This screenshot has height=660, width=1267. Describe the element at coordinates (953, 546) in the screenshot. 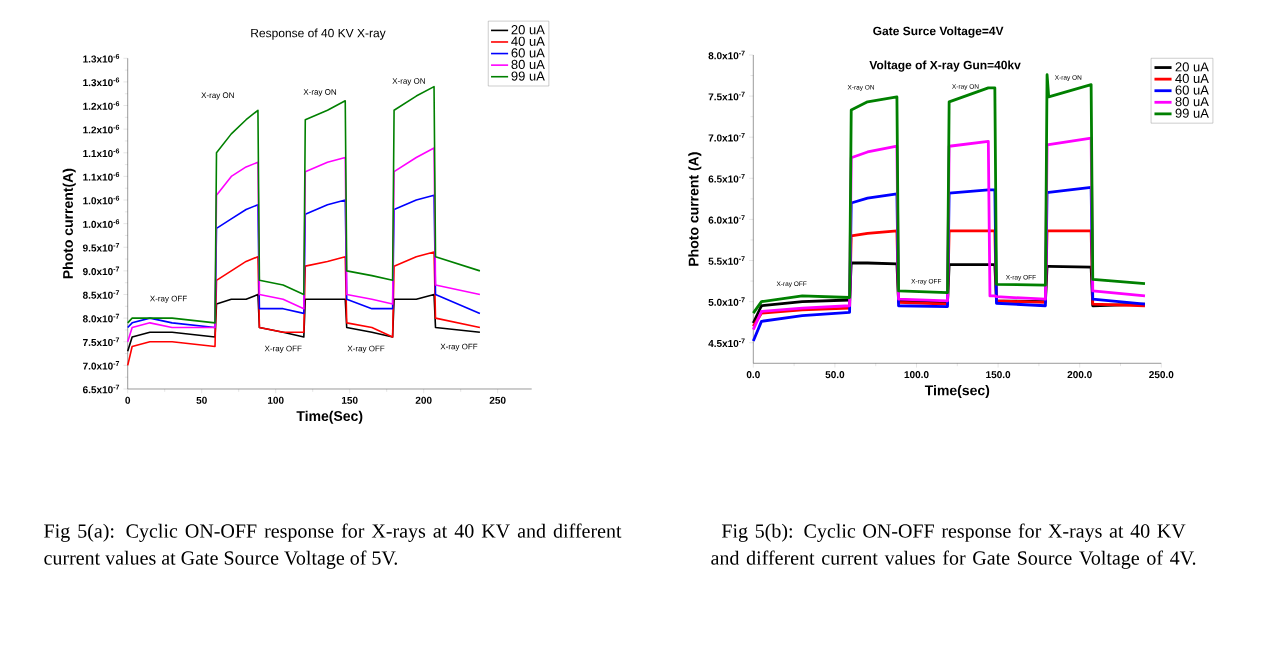

I see `caption: Fig 5(b): Cyclic ON-OFF response for X-rays at 40 KV and different current values for Gate Source Voltage of 4V.` at that location.